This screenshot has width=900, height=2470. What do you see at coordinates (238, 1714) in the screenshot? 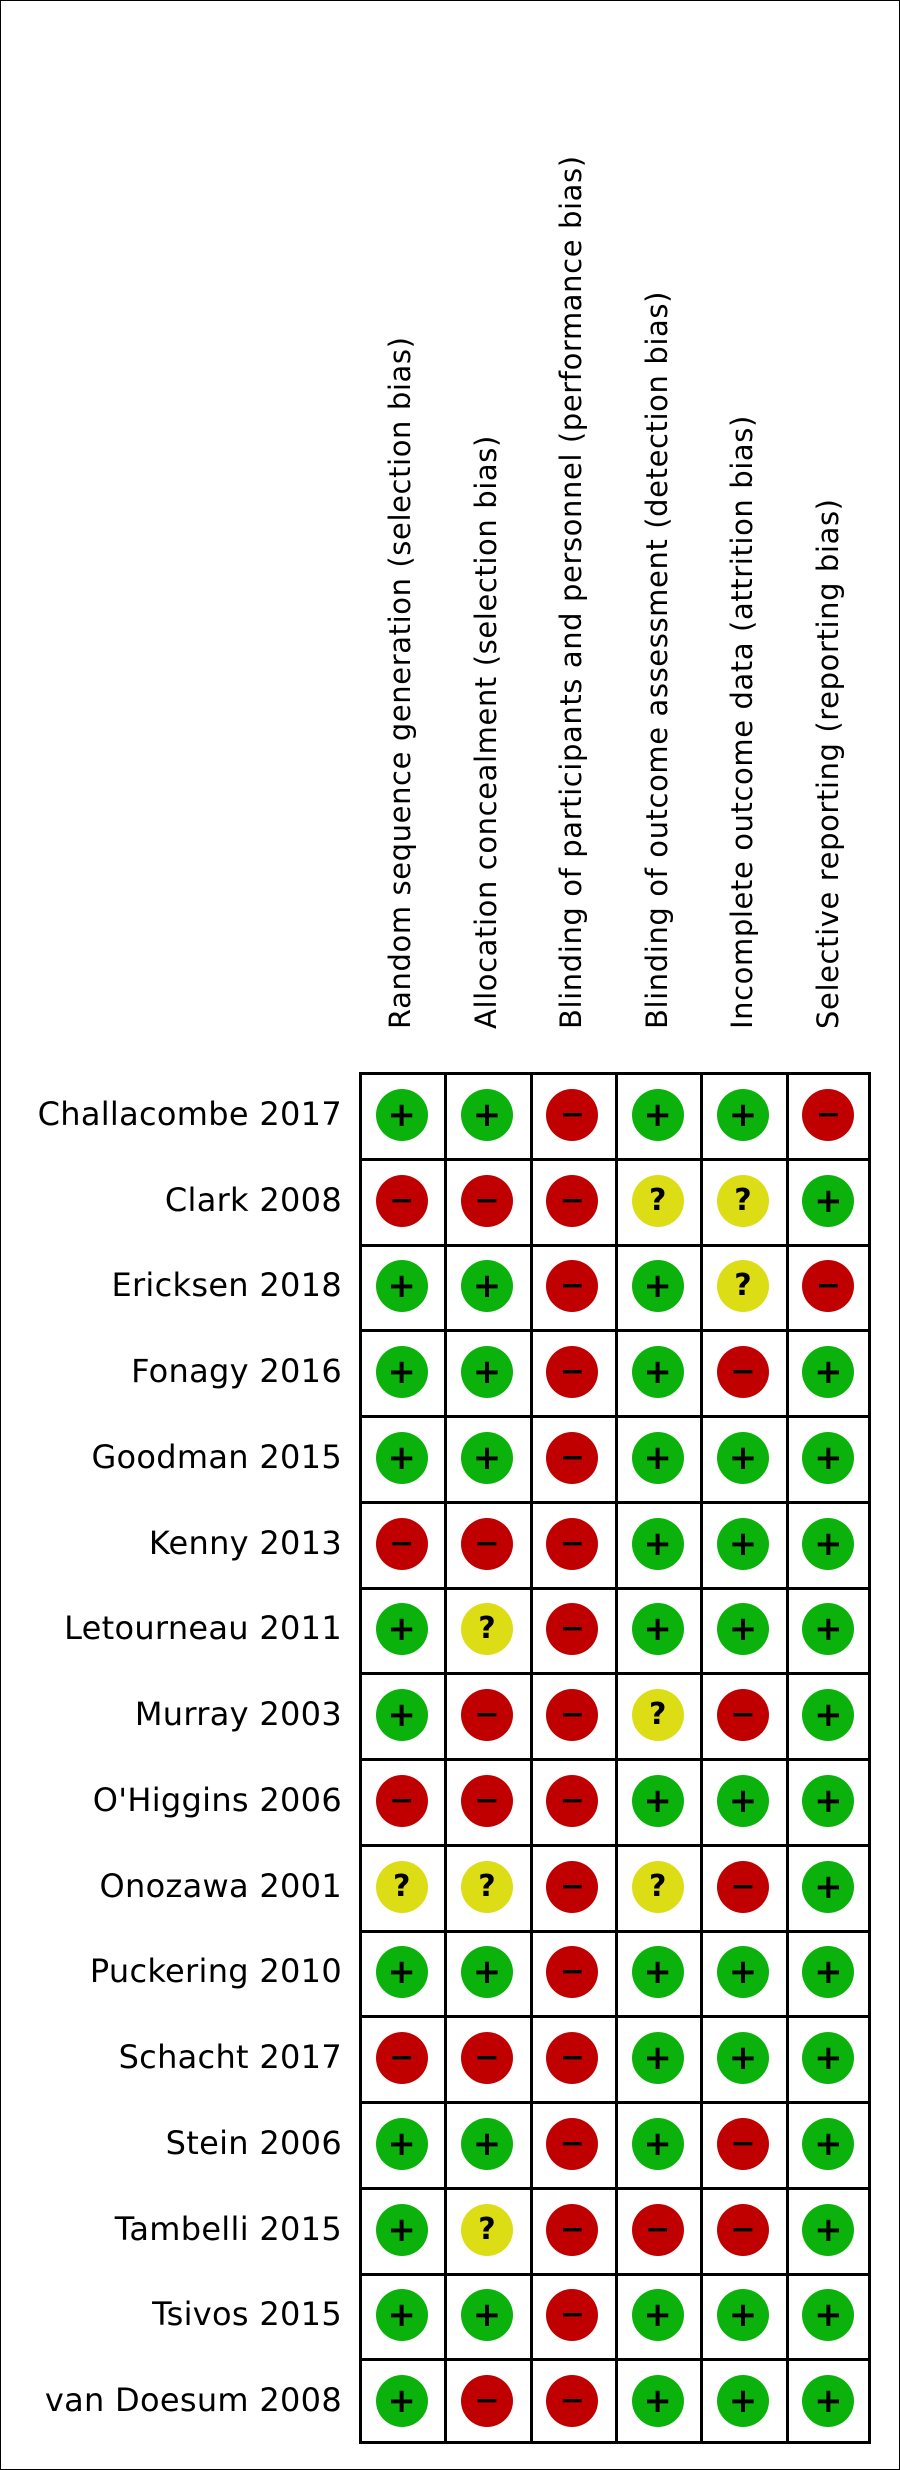
I see `study-label: Murray 2003` at bounding box center [238, 1714].